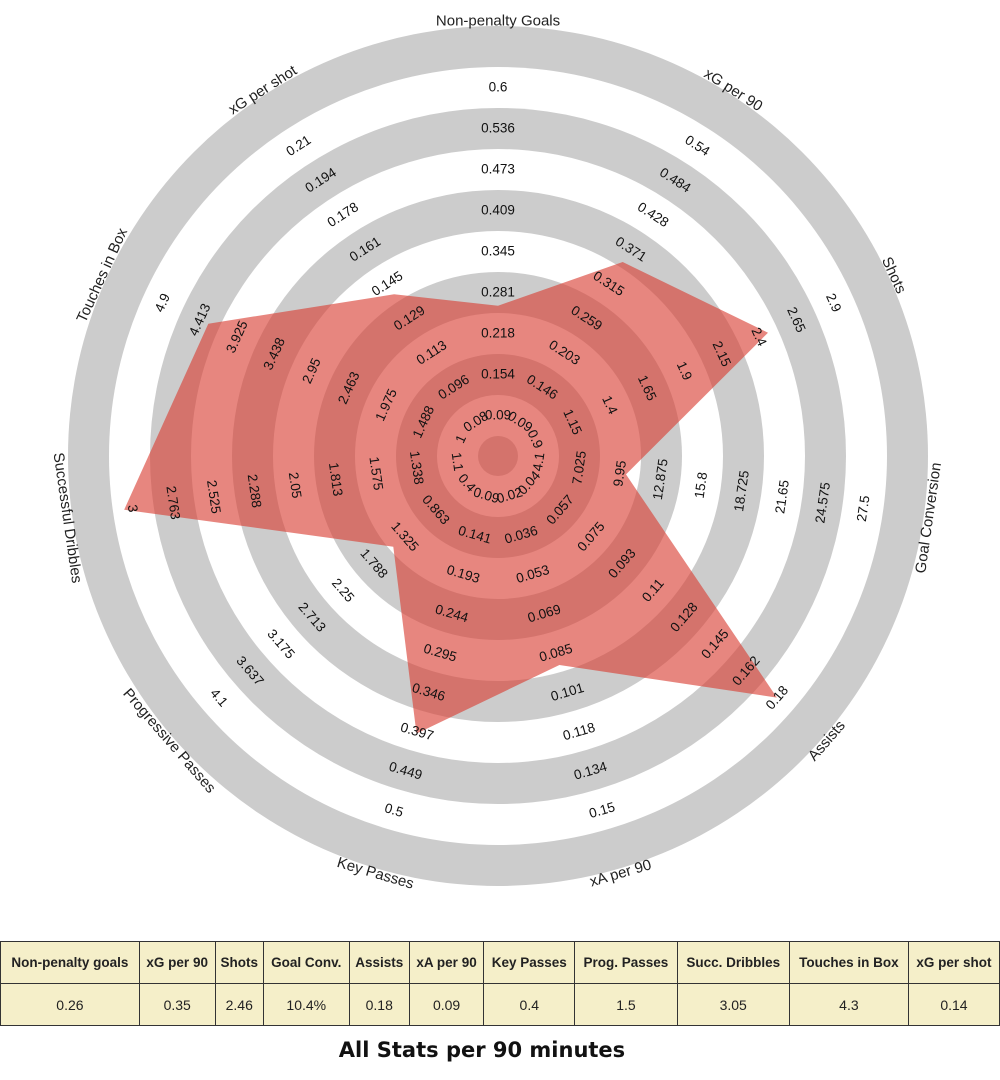 This screenshot has width=1000, height=1080. I want to click on tick-label: 0.5, so click(394, 810).